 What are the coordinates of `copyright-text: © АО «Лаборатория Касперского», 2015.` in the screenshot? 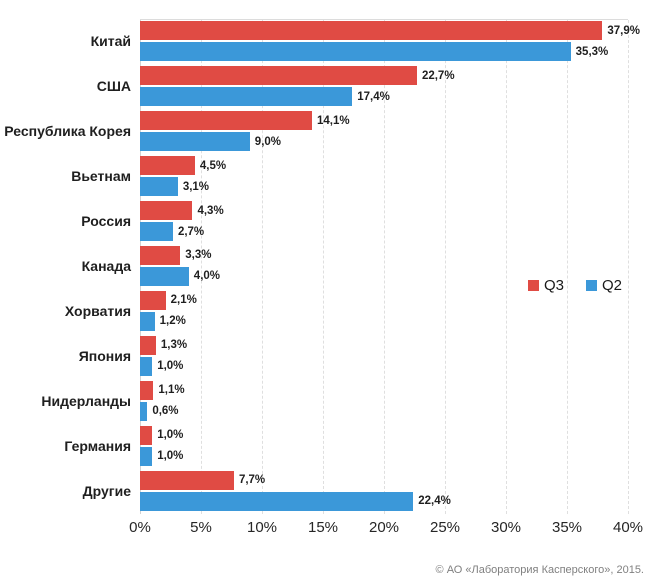 It's located at (539, 570).